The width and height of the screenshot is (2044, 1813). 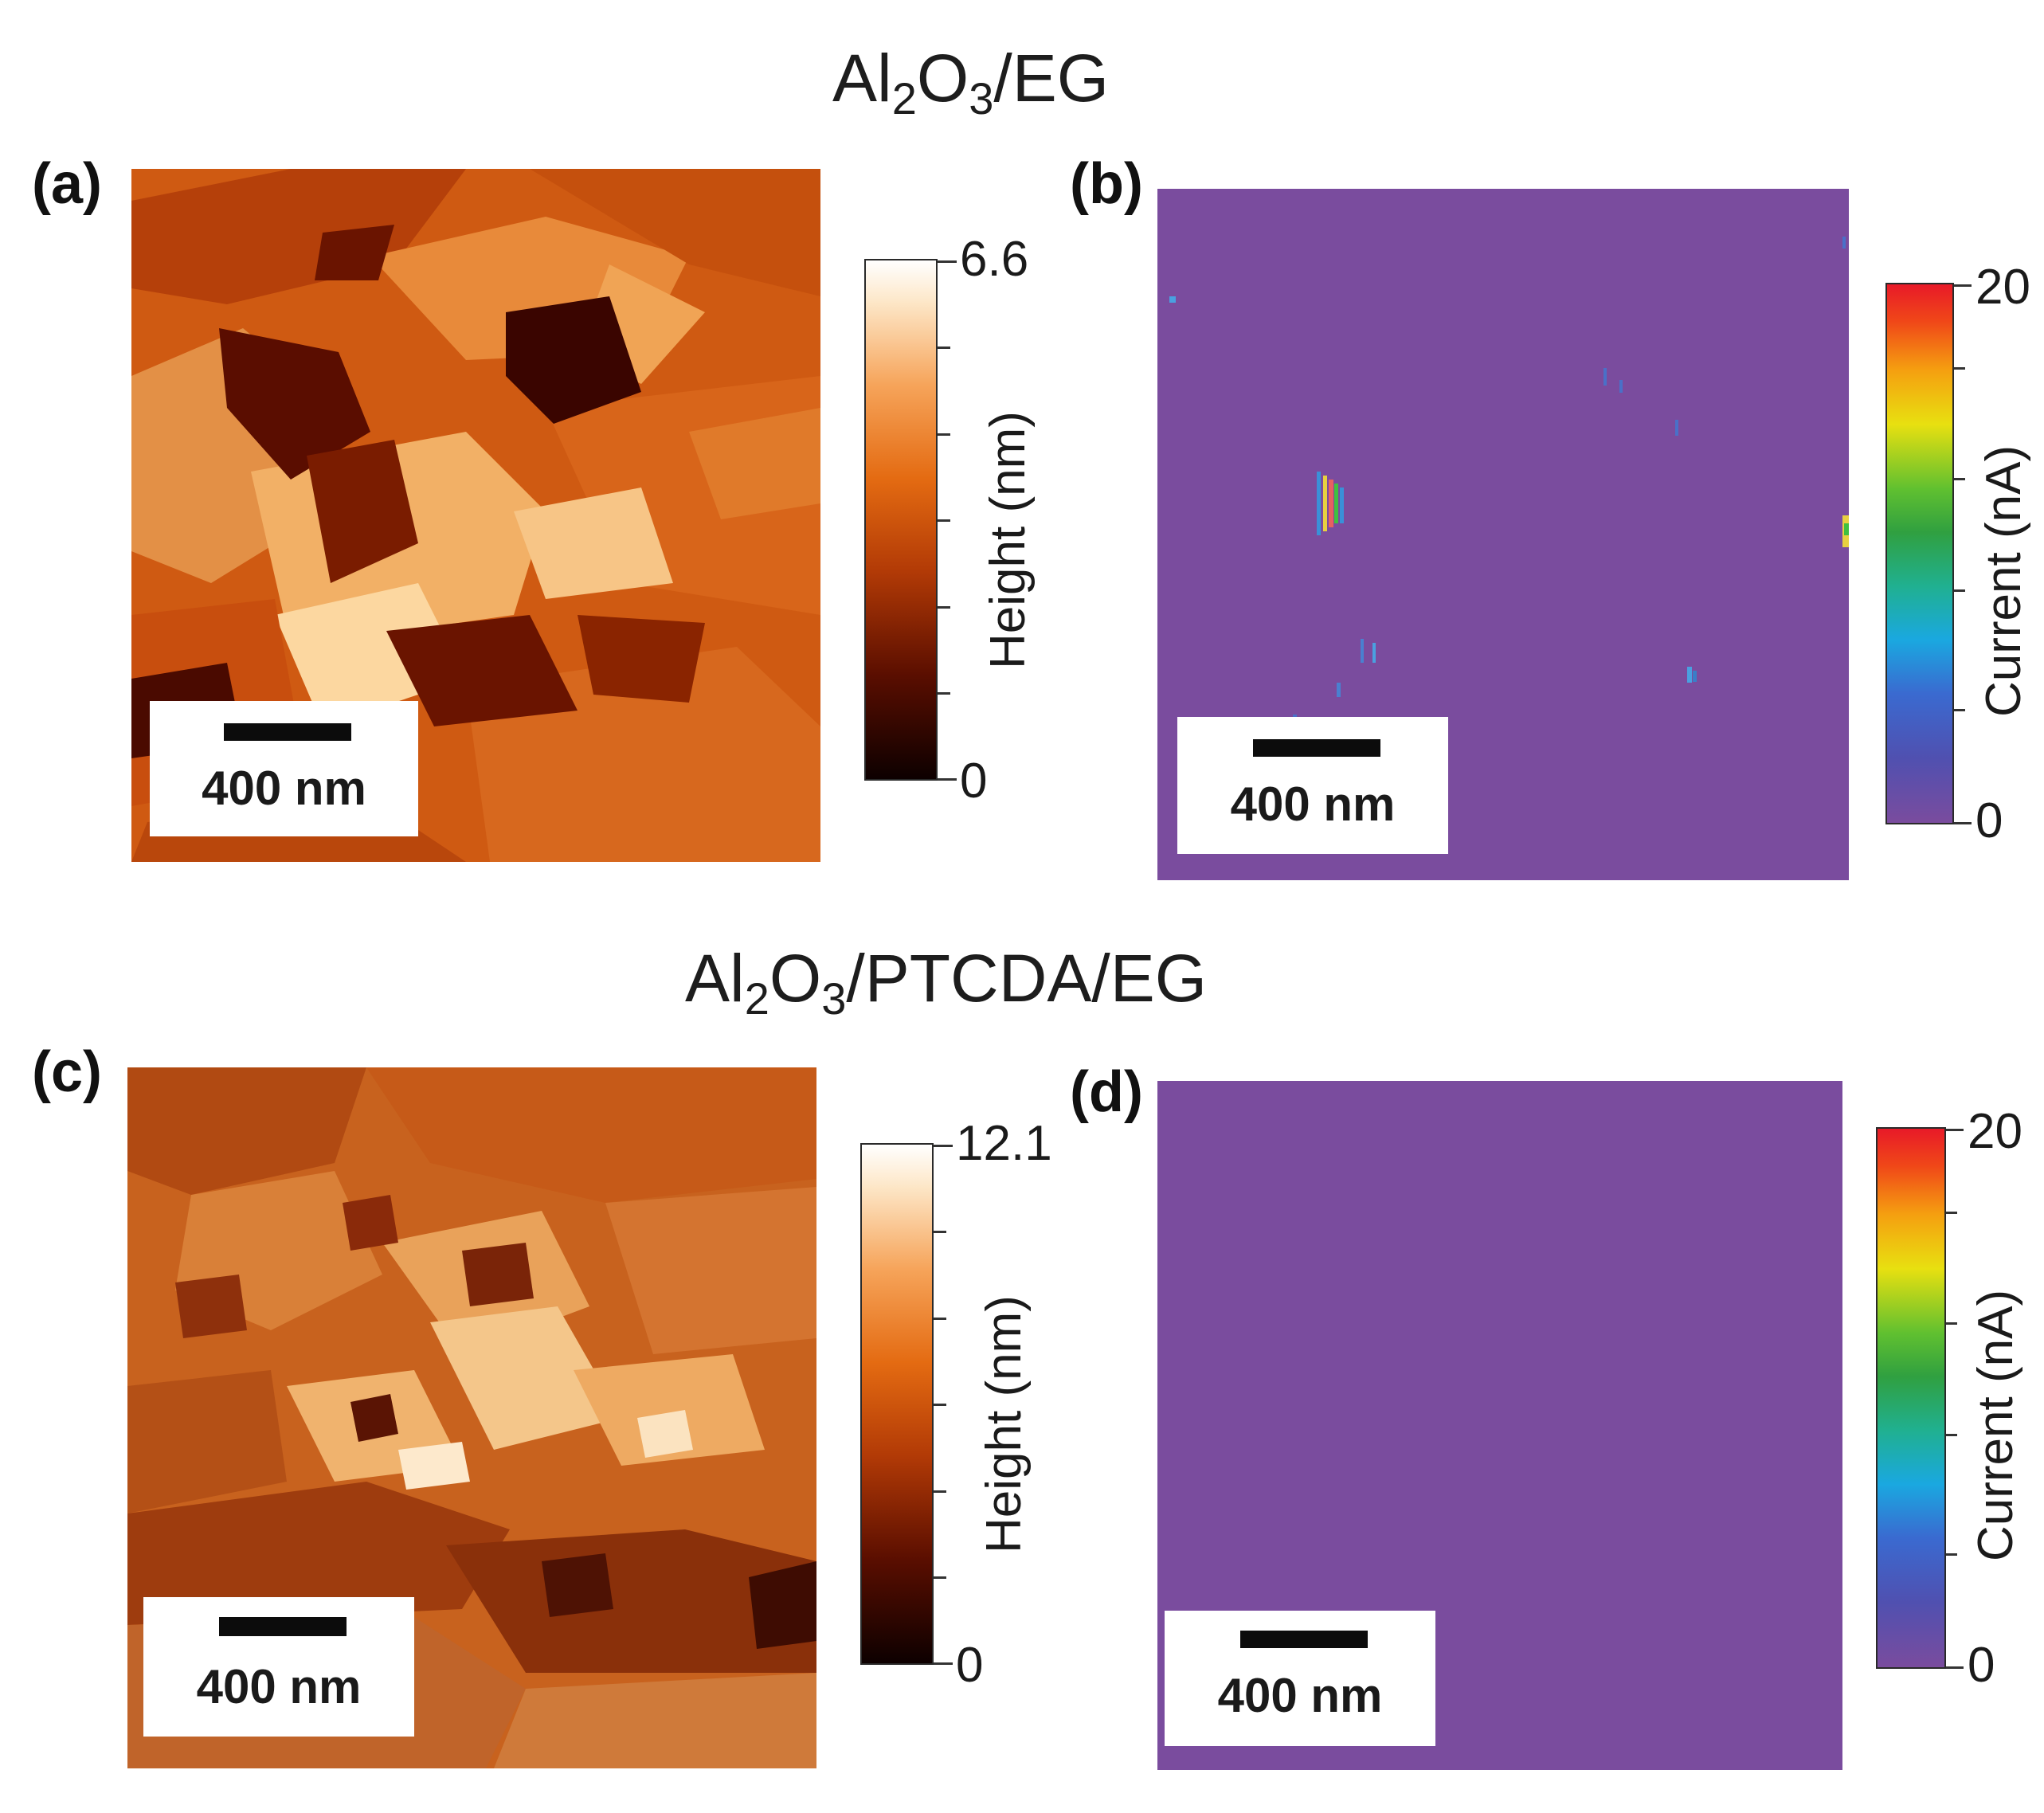 What do you see at coordinates (67, 1072) in the screenshot?
I see `panel-label-c: (c)` at bounding box center [67, 1072].